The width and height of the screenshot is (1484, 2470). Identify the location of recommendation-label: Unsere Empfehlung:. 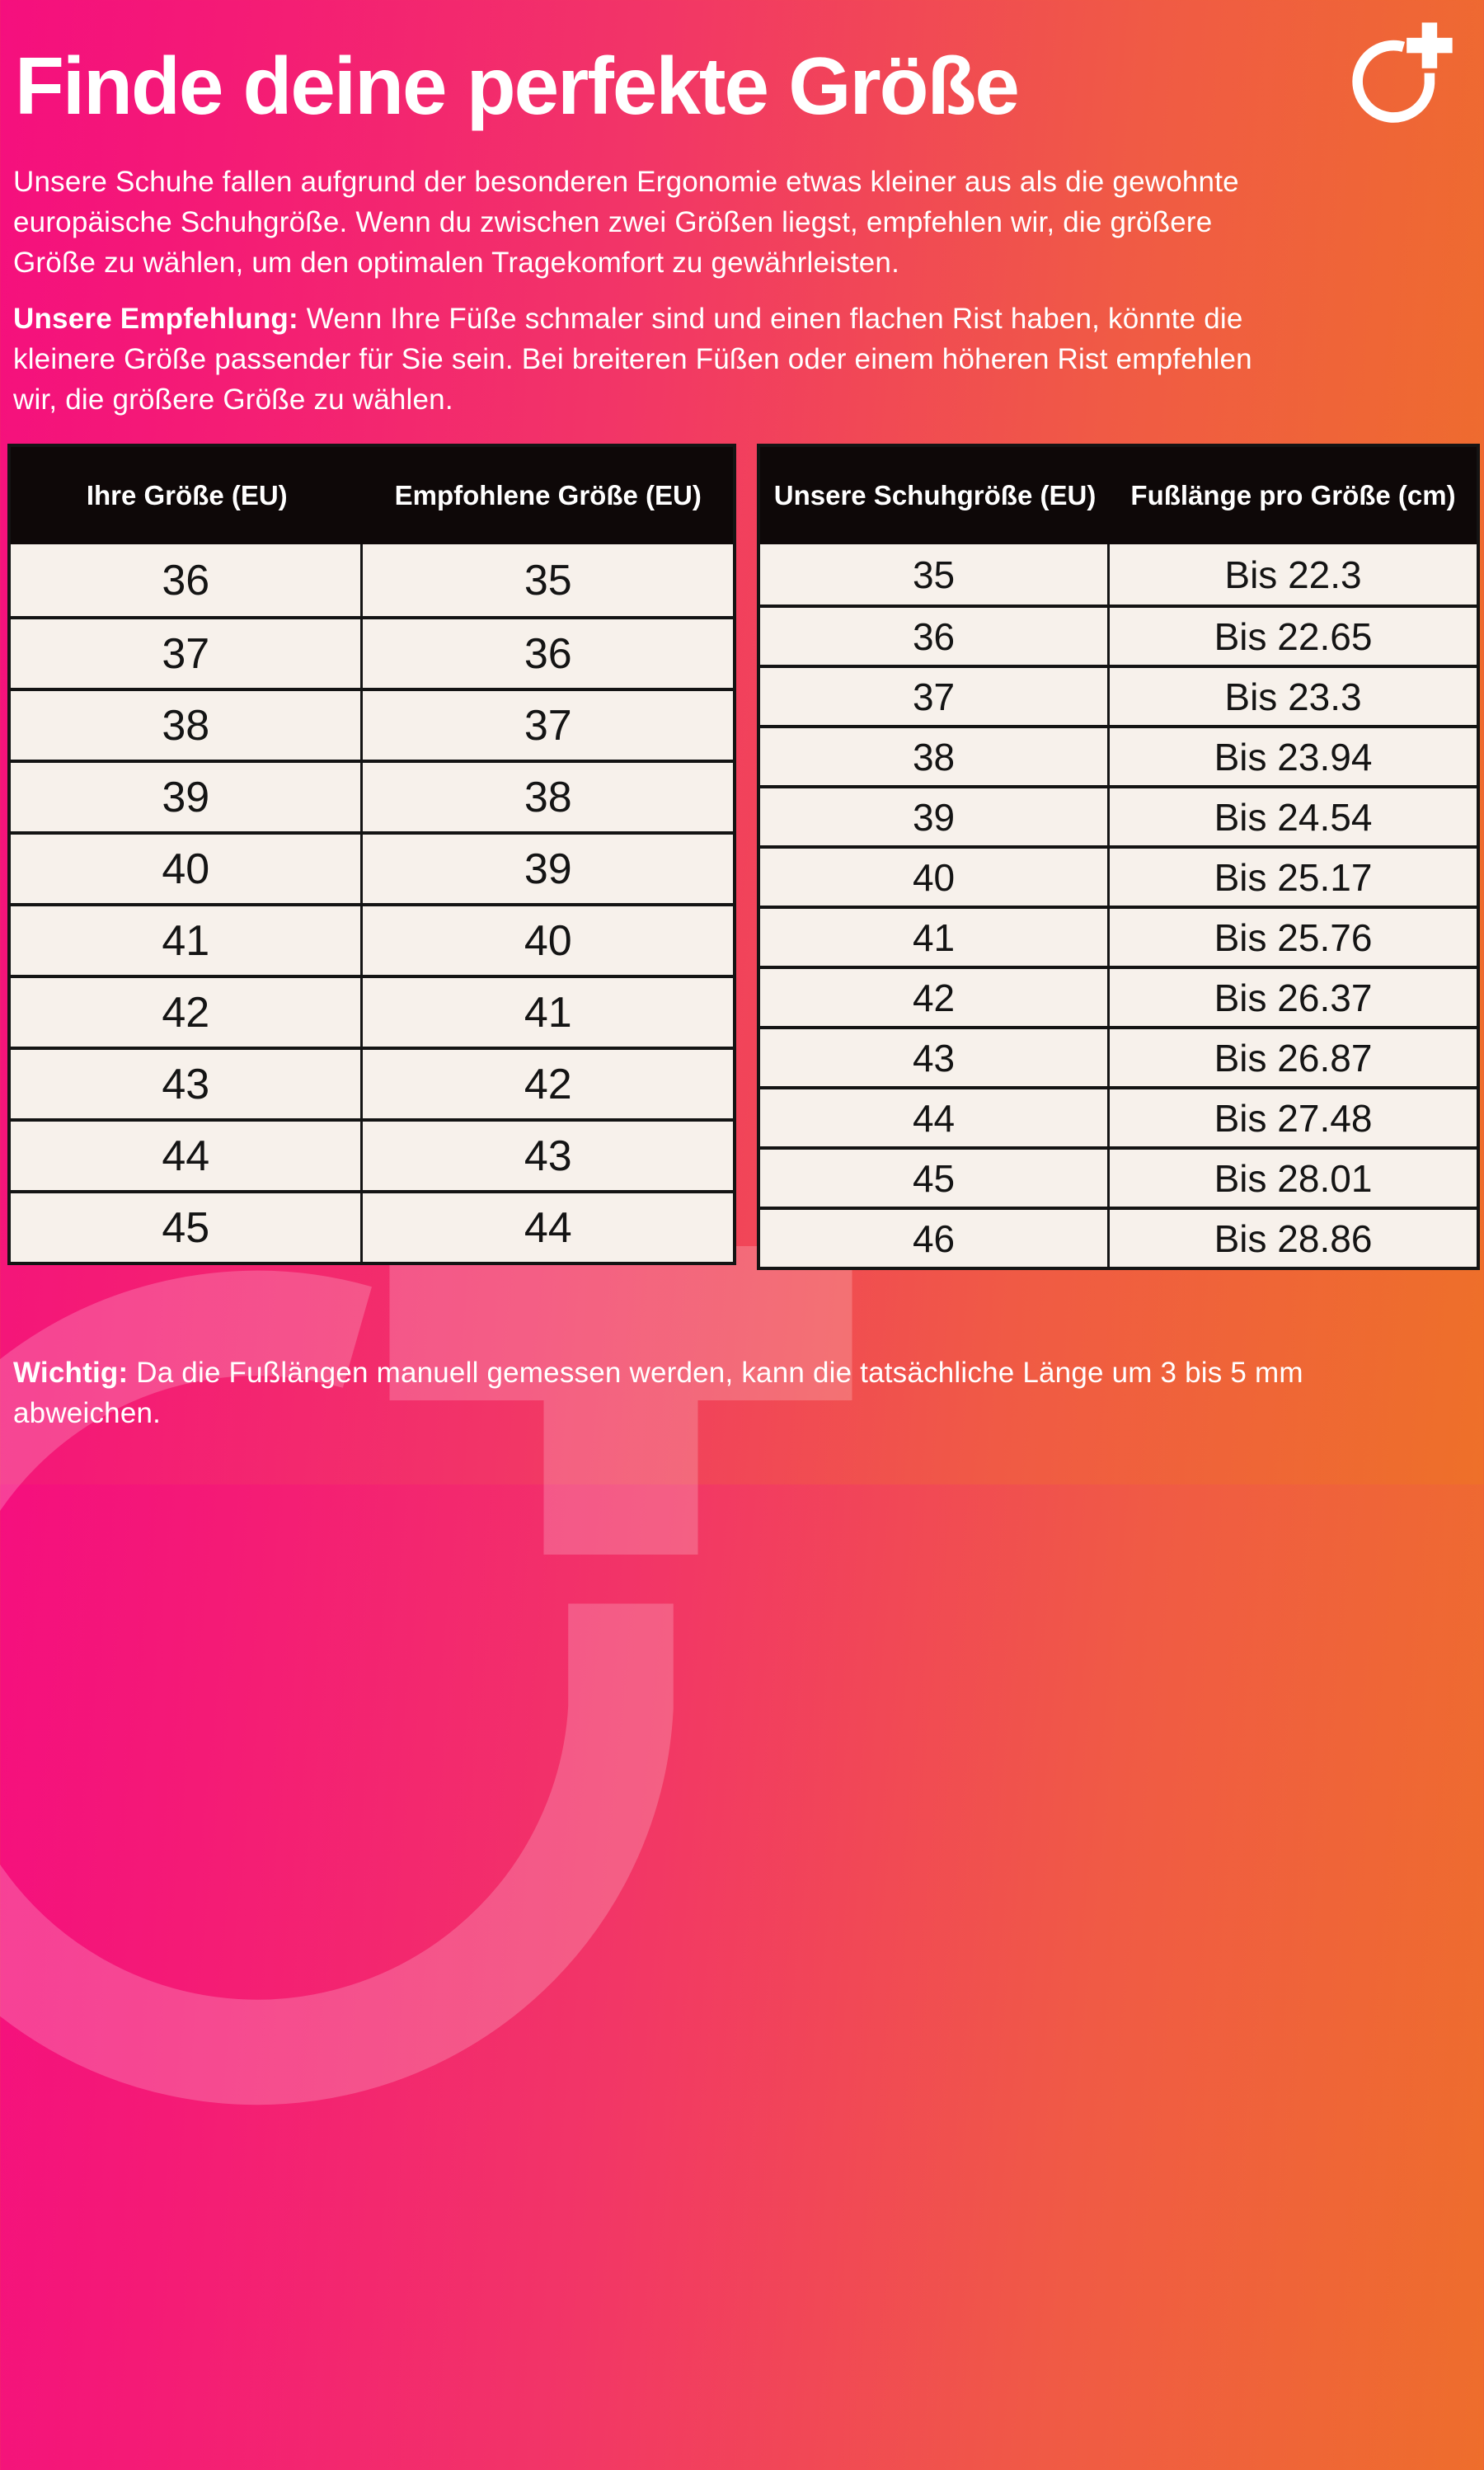
(155, 319).